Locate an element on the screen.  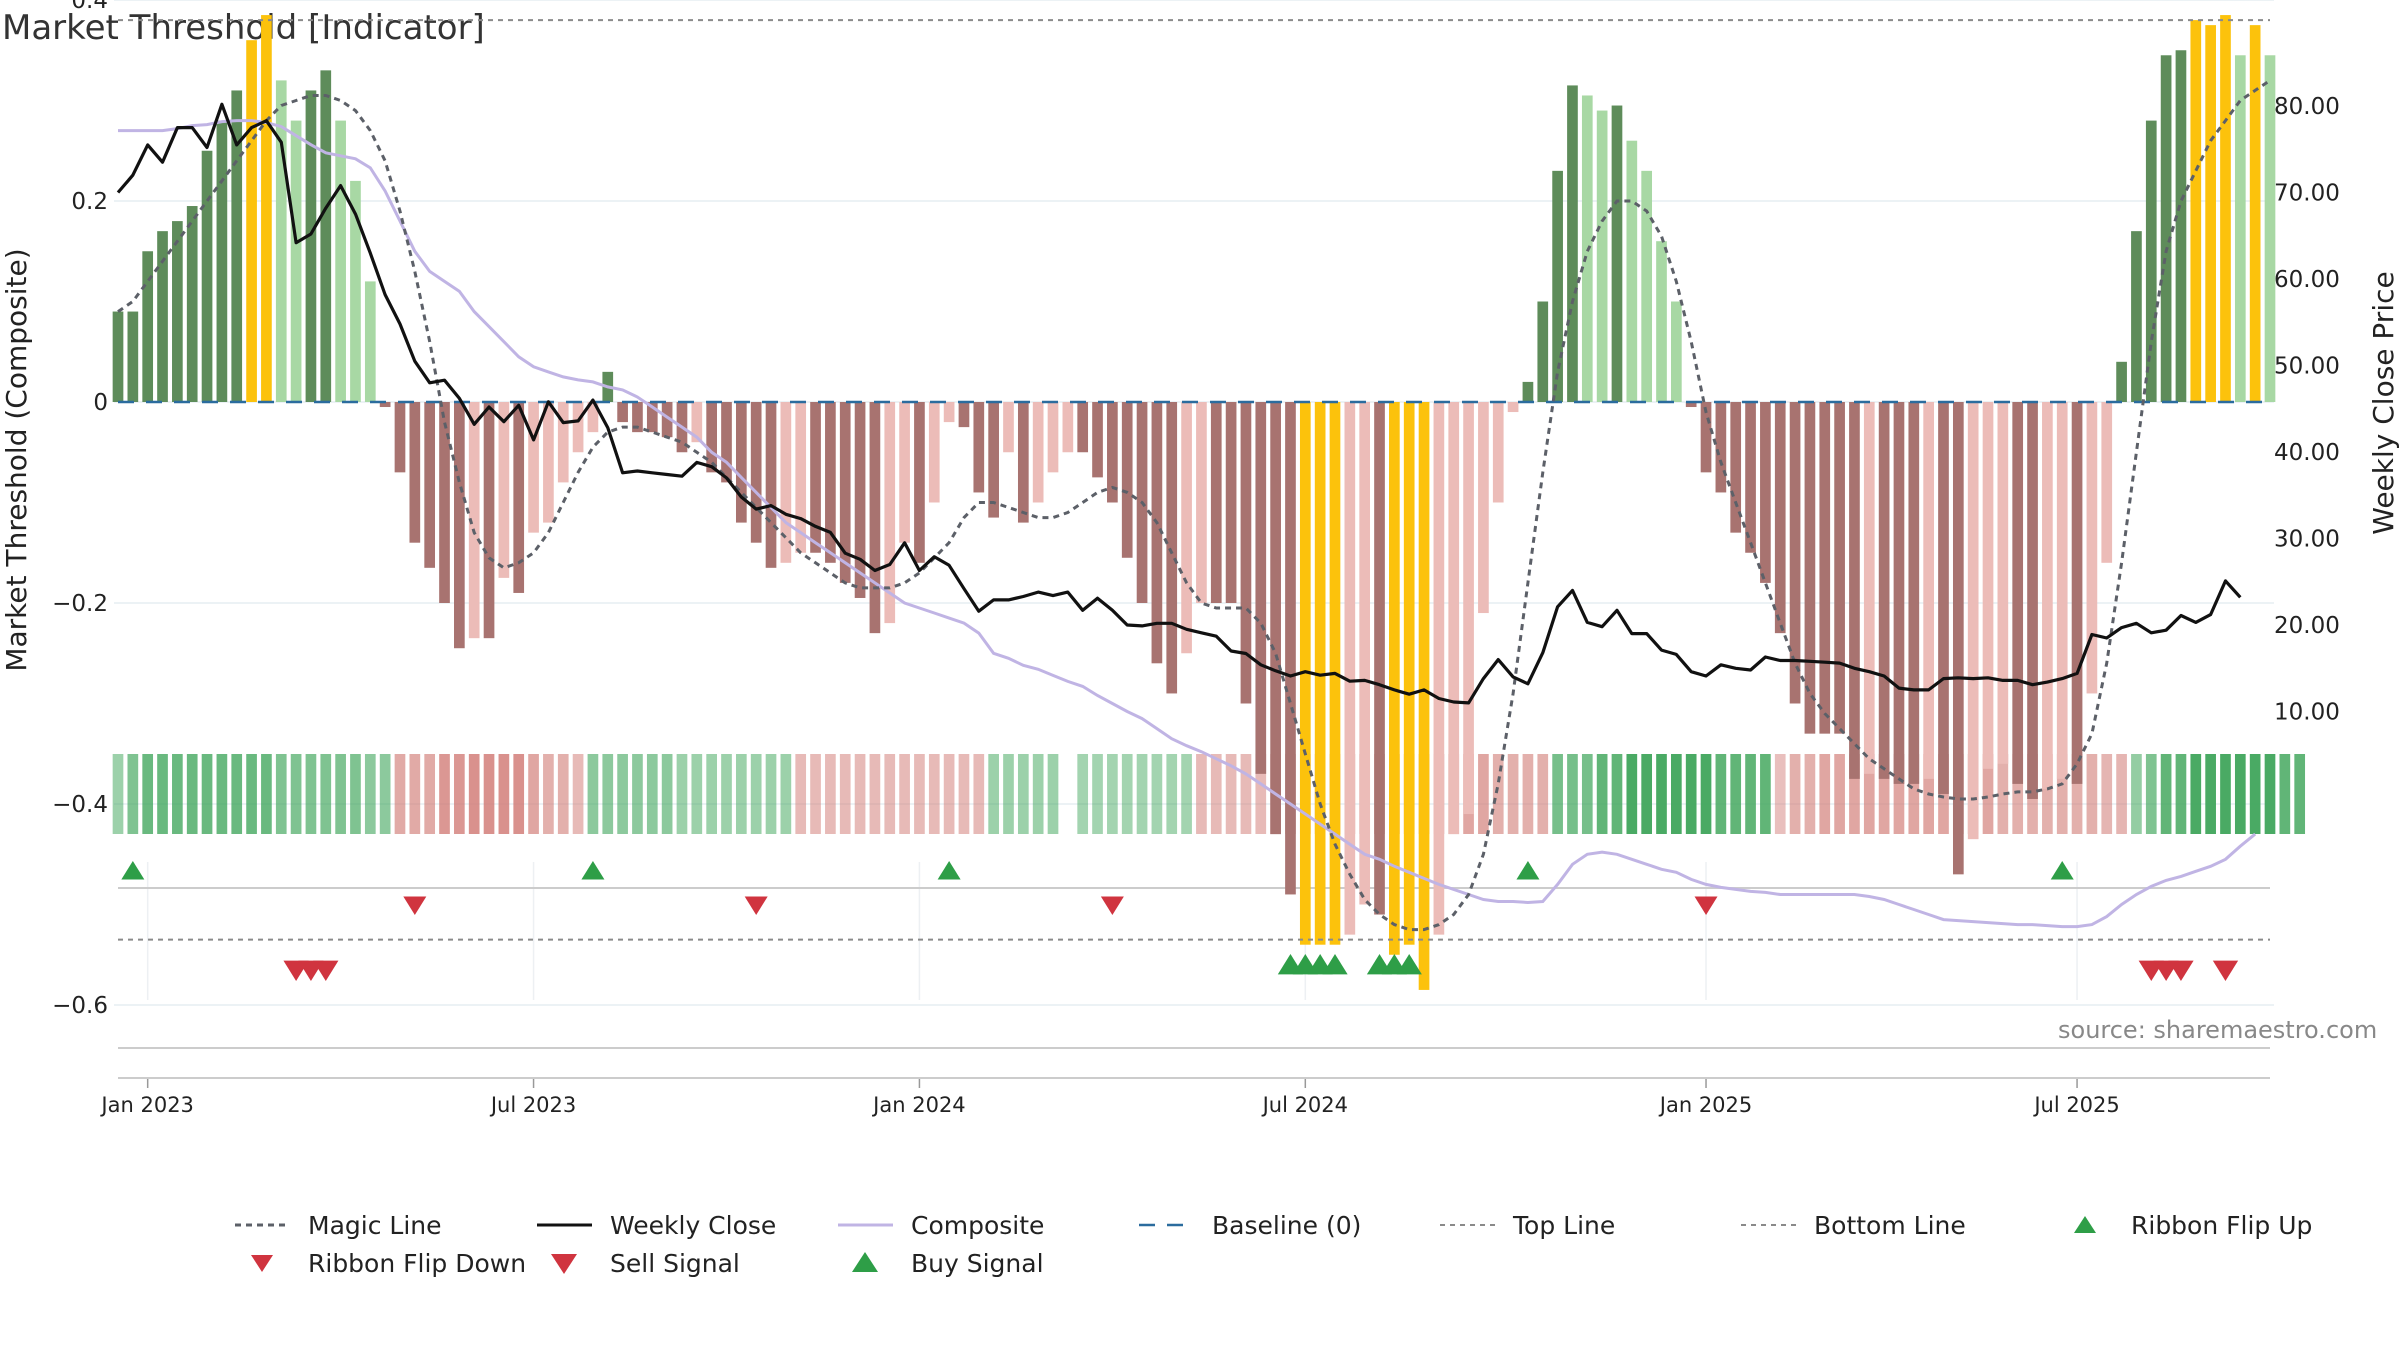
legend-item: Weekly Close is located at coordinates (656, 1225).